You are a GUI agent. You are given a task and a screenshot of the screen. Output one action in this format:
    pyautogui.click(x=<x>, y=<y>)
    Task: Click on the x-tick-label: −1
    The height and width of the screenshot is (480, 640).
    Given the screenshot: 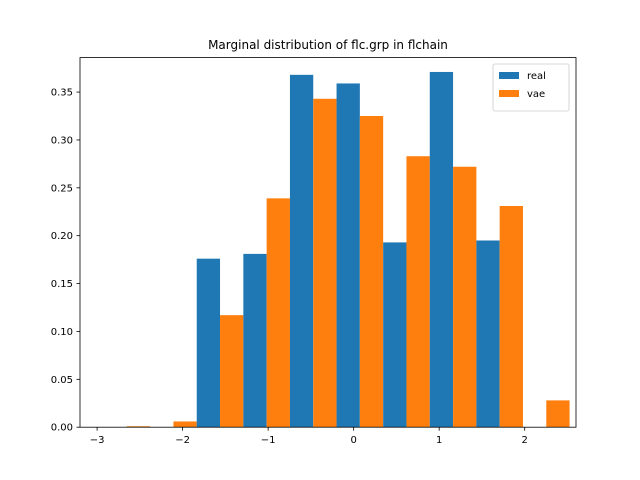 What is the action you would take?
    pyautogui.click(x=268, y=440)
    